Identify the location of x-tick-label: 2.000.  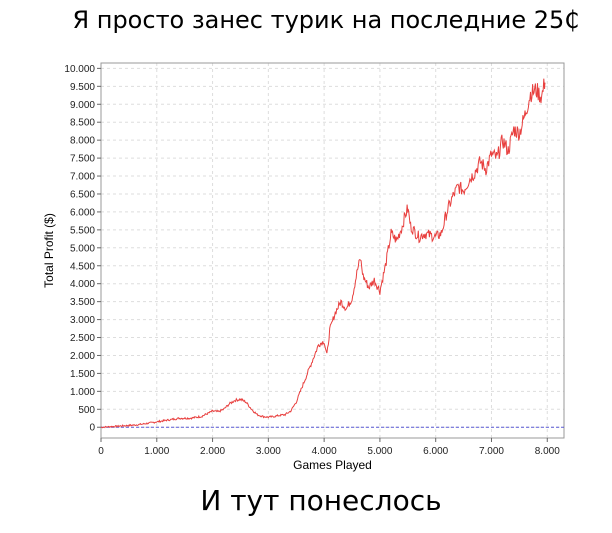
(212, 451).